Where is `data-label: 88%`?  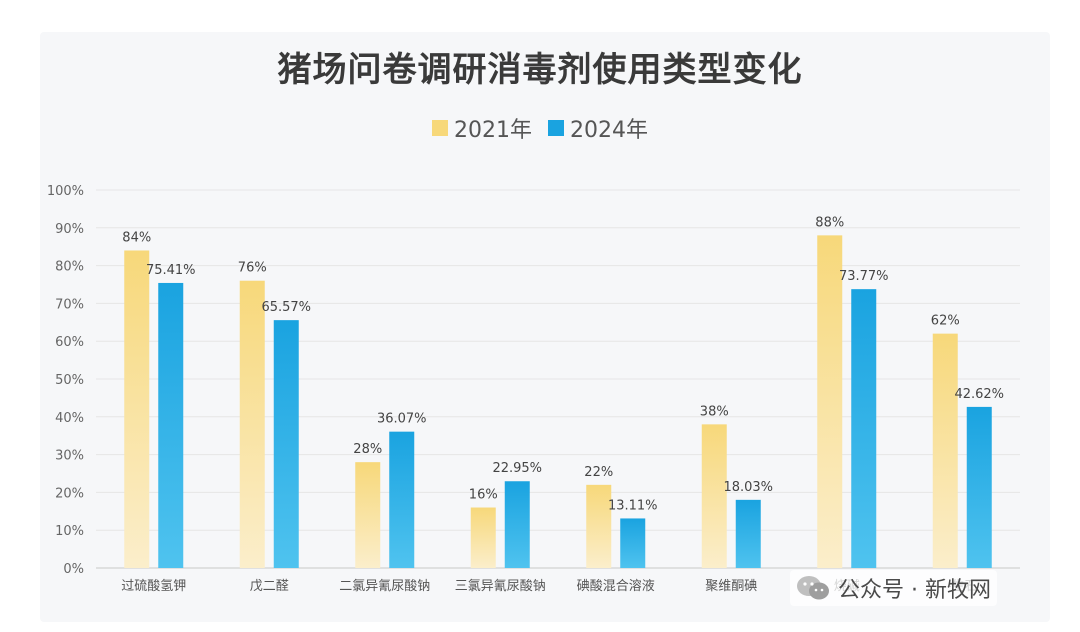
data-label: 88% is located at coordinates (829, 222).